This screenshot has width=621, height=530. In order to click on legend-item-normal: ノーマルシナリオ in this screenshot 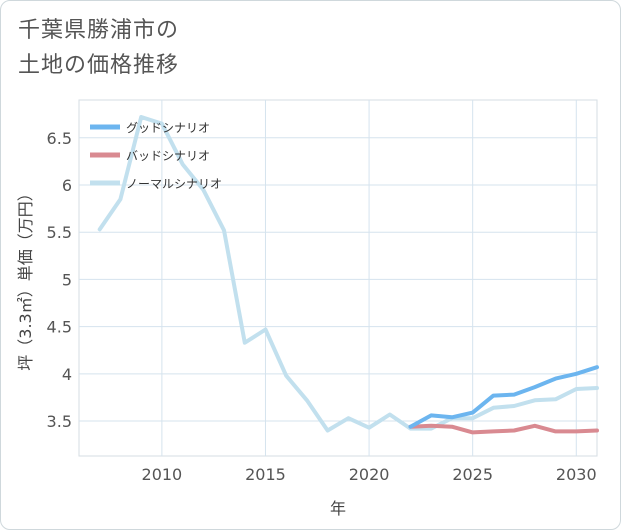, I will do `click(156, 184)`.